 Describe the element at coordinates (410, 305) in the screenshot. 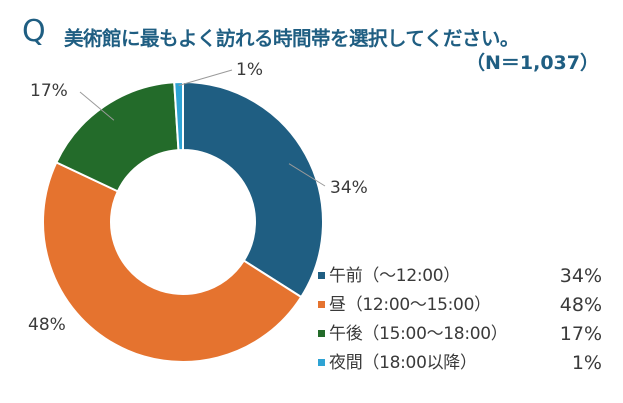

I see `legend-label: 昼（12:00～15:00）` at that location.